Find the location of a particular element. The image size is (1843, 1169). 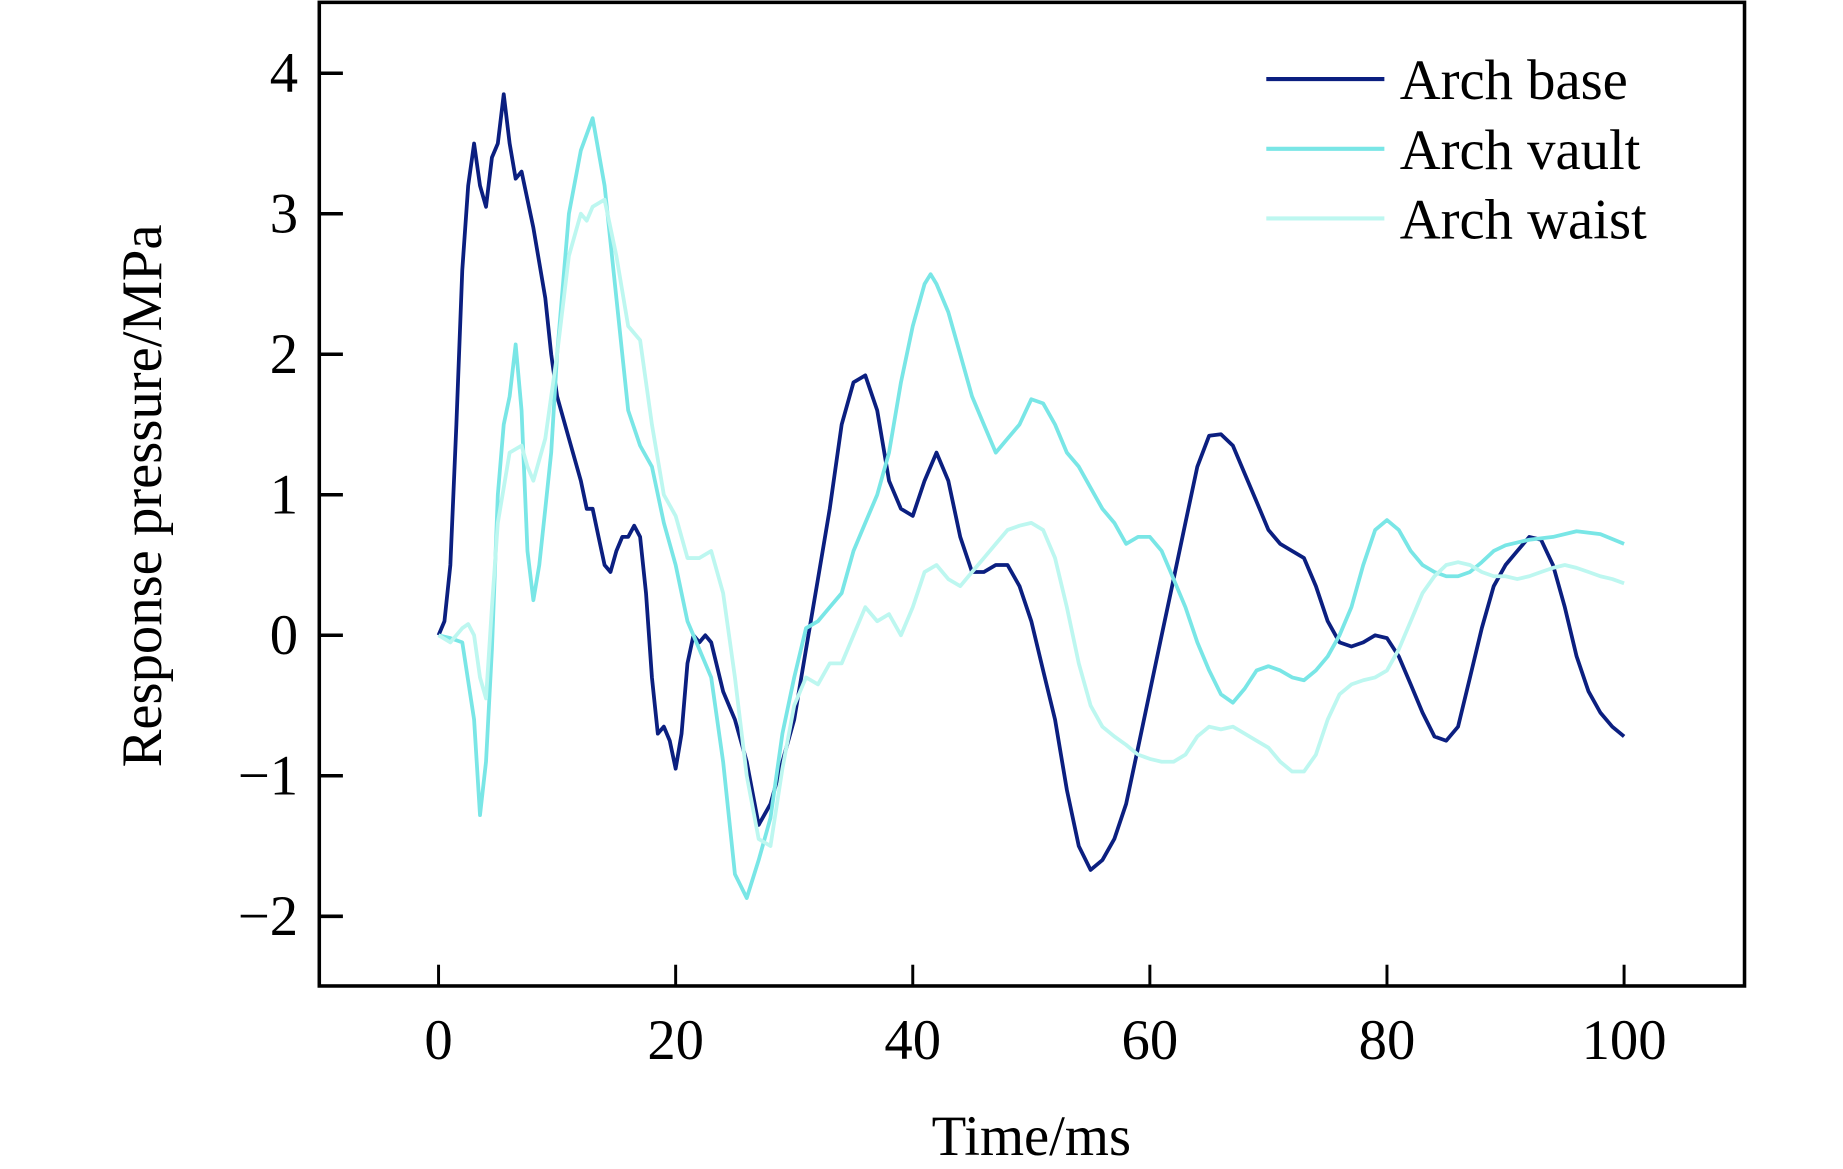

legend-label: Arch vault is located at coordinates (1520, 151).